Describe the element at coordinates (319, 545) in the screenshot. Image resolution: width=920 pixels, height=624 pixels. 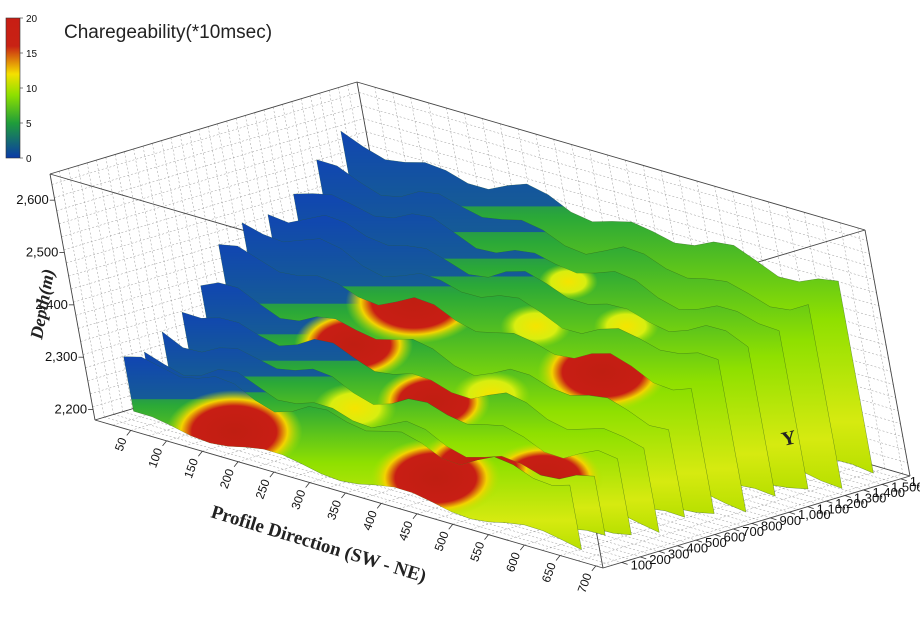
I see `x-axis-label: Profile Direction (SW - NE)` at that location.